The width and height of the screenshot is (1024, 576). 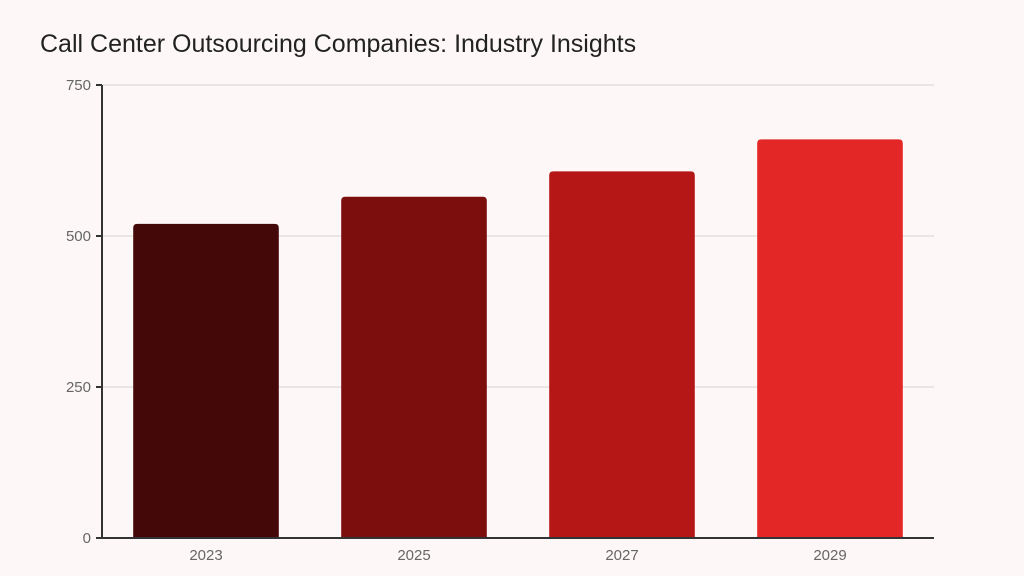 I want to click on y-tick-label: 750, so click(x=78, y=85).